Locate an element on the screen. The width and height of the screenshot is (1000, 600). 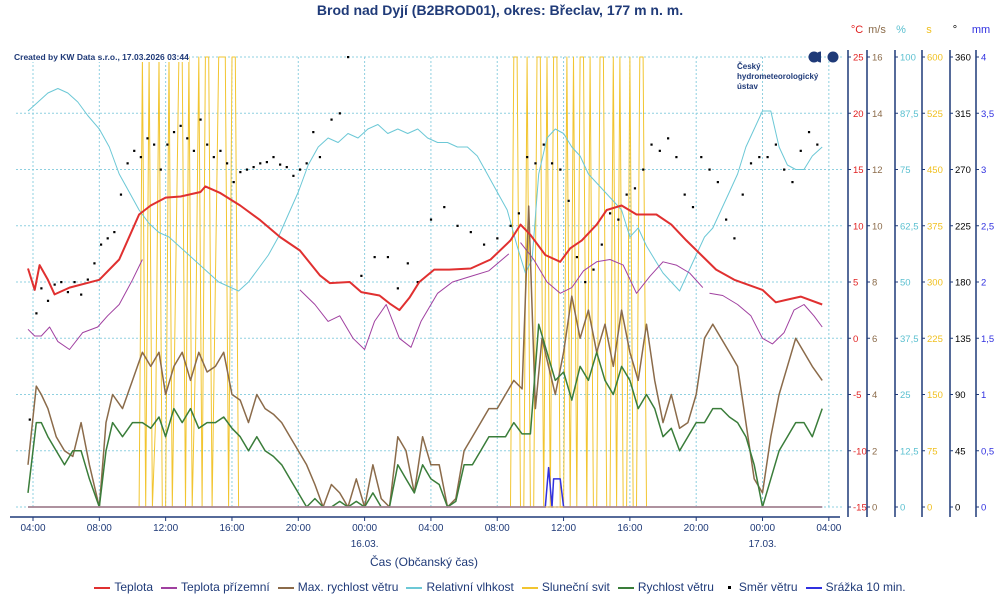
y-tick-label-sun: 225 is located at coordinates (935, 339).